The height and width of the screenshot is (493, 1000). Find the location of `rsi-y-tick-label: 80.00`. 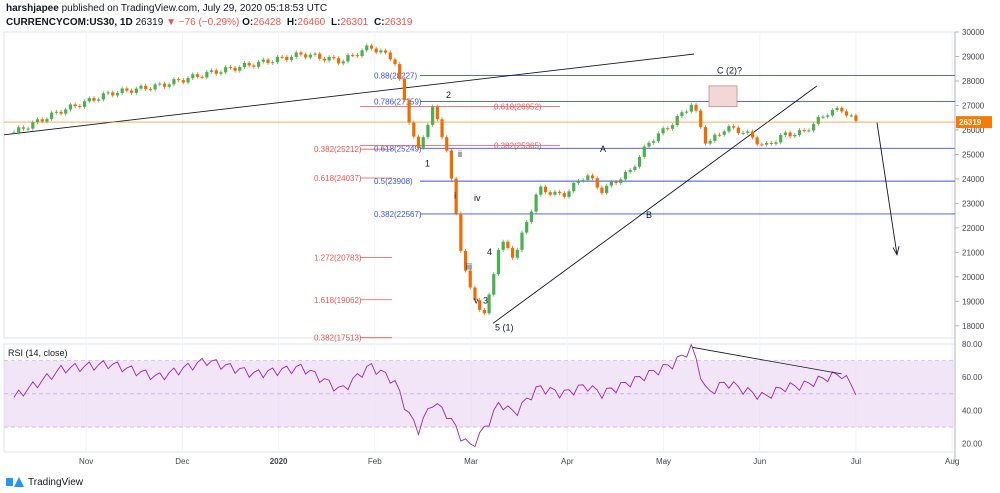

rsi-y-tick-label: 80.00 is located at coordinates (972, 344).